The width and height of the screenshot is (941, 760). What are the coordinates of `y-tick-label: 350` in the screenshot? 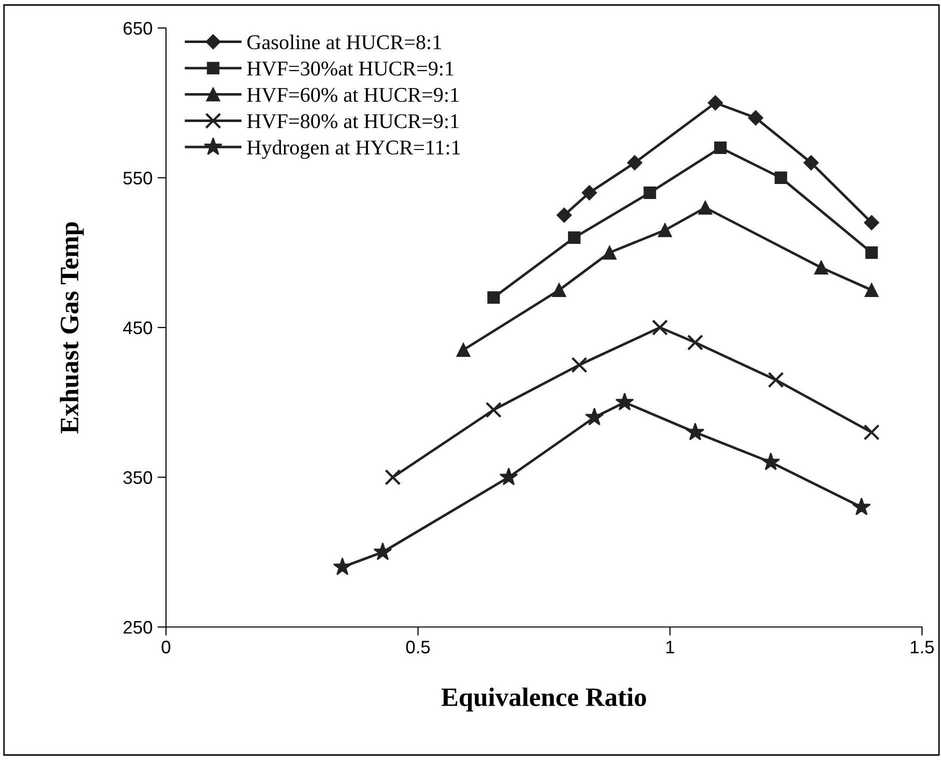 It's located at (137, 477).